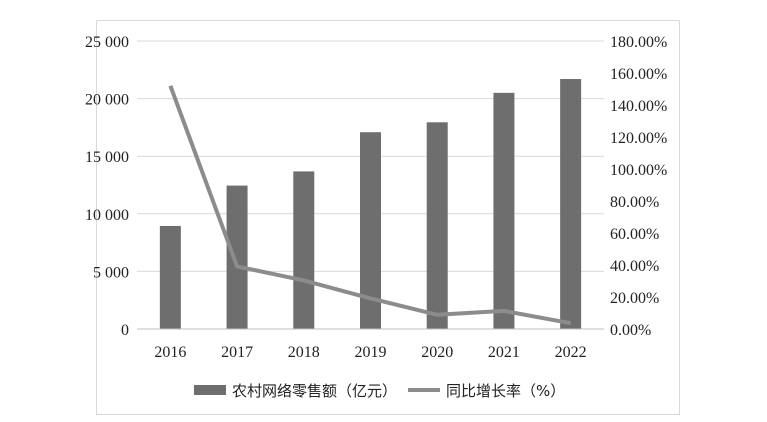 This screenshot has height=422, width=767. What do you see at coordinates (107, 42) in the screenshot?
I see `left-tick-label: 25 000` at bounding box center [107, 42].